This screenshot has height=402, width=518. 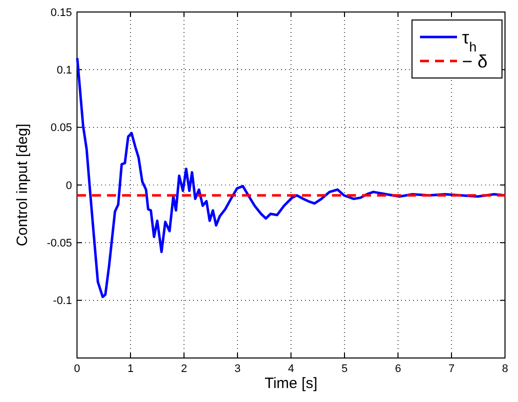 I want to click on y-tick-label: 0.05, so click(x=61, y=128).